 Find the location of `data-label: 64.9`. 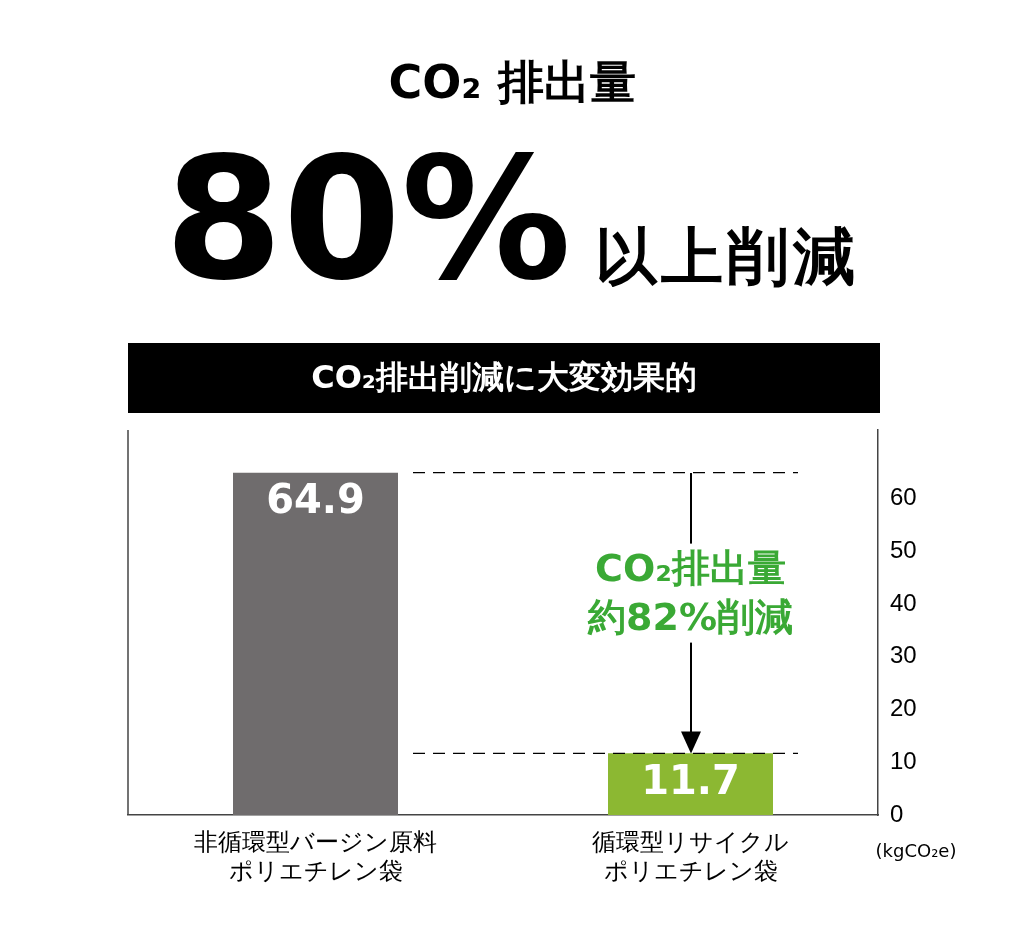

data-label: 64.9 is located at coordinates (315, 499).